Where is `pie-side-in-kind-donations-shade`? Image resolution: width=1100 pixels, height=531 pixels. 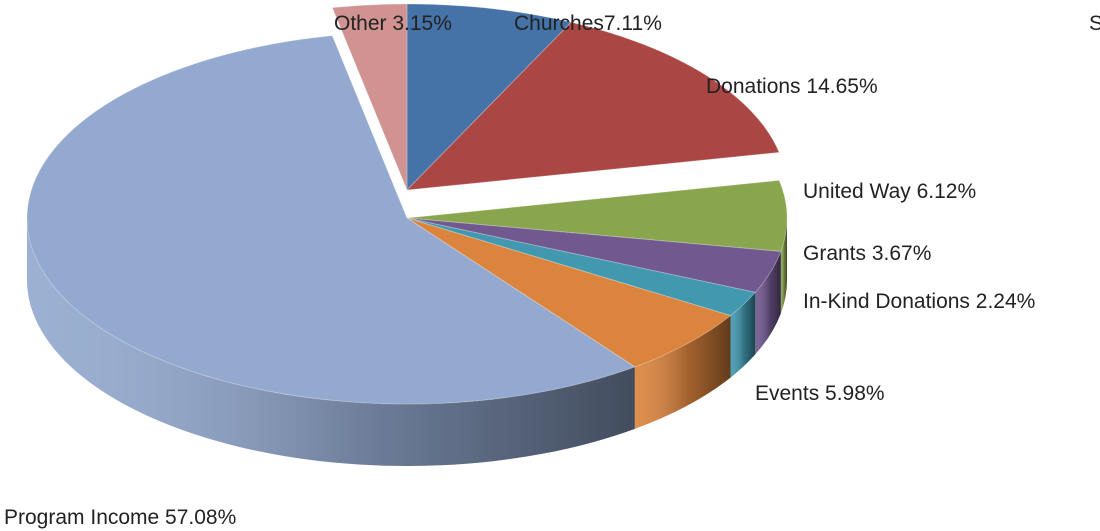 pie-side-in-kind-donations-shade is located at coordinates (743, 335).